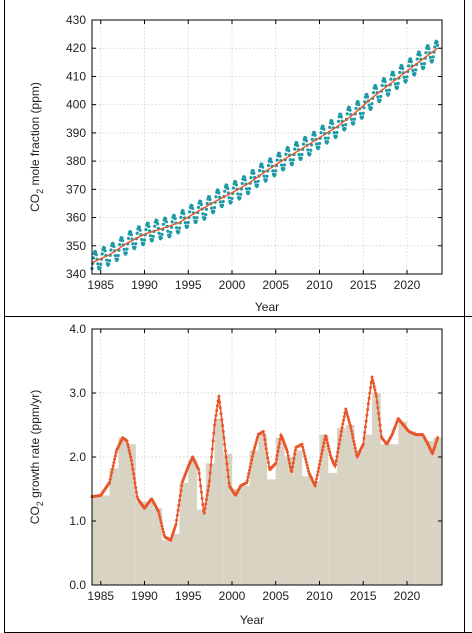  I want to click on mole-fraction-y-tick-label: 340, so click(76, 274).